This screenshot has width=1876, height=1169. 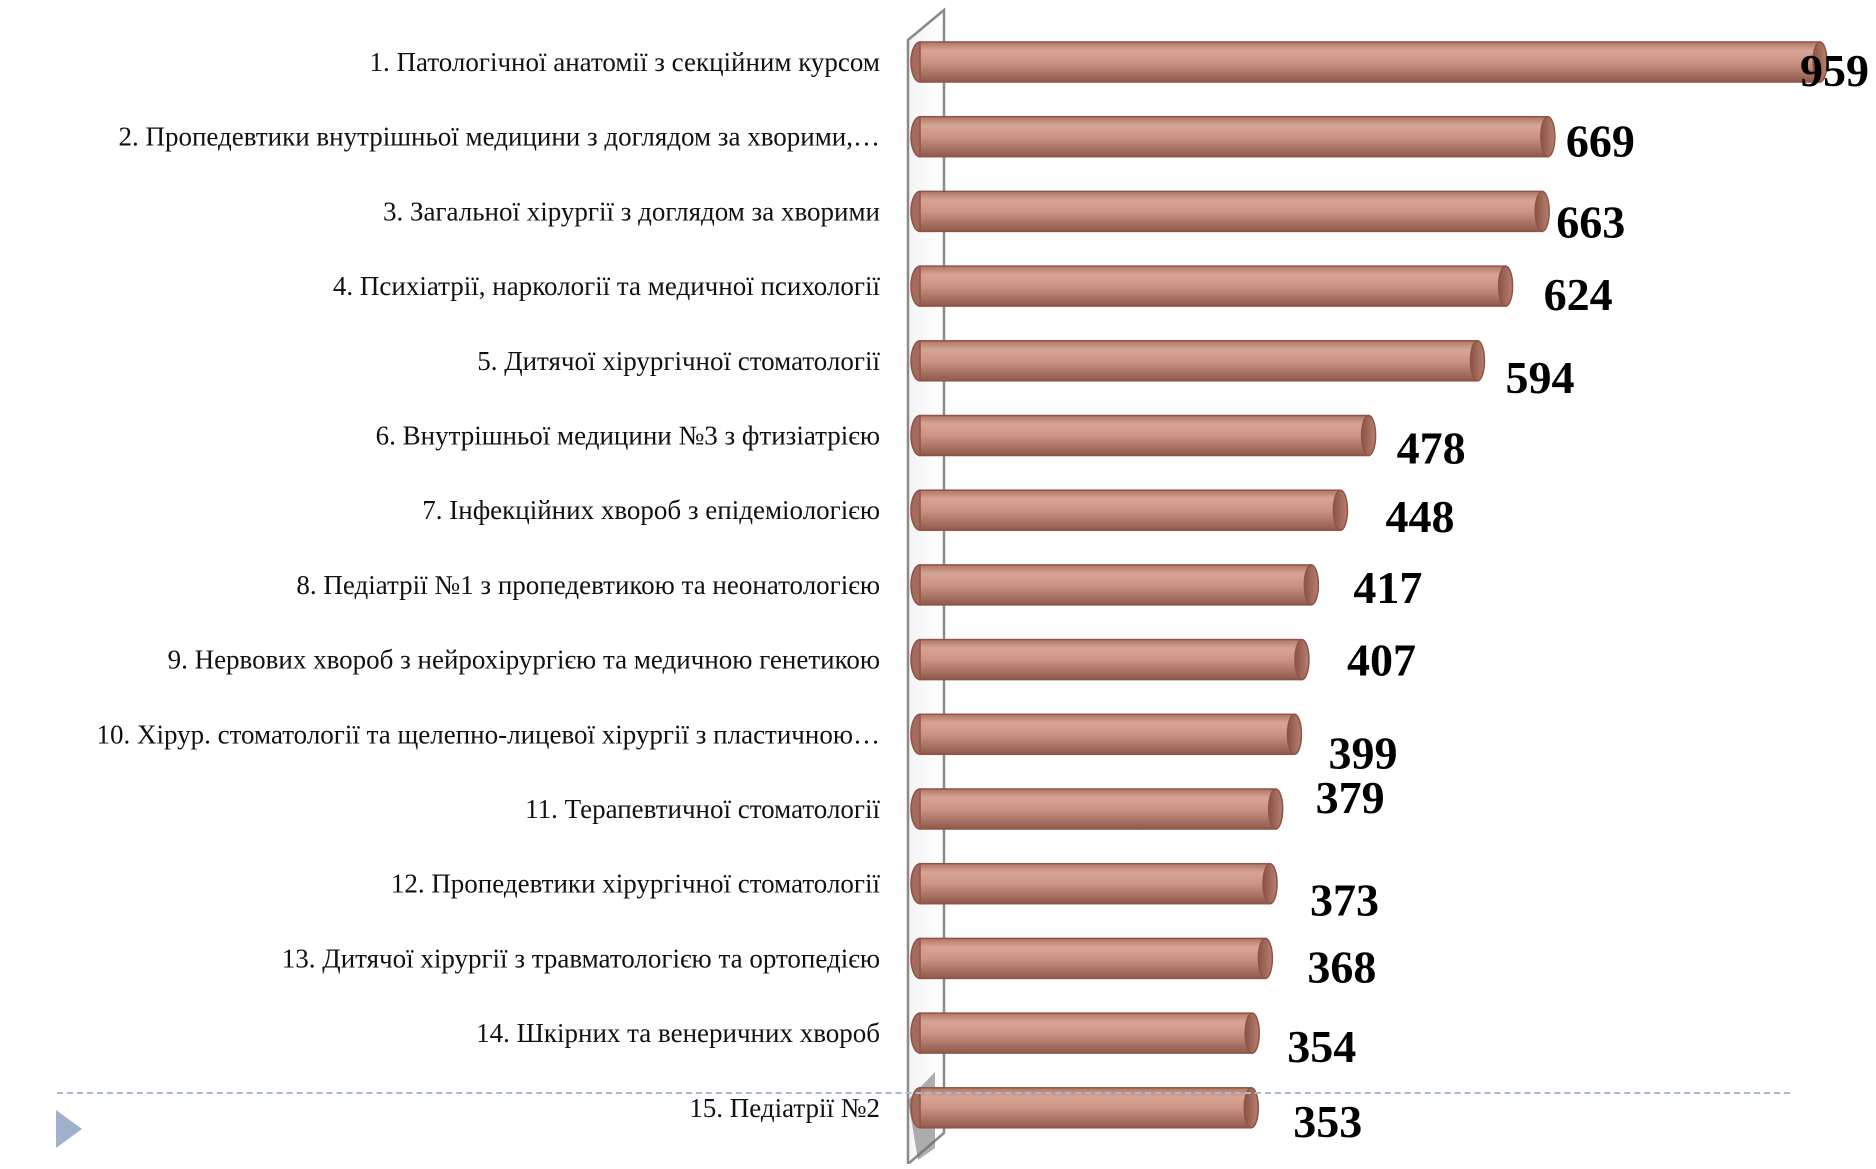 What do you see at coordinates (678, 1033) in the screenshot?
I see `category-label: 14. Шкірних та венеричних хвороб` at bounding box center [678, 1033].